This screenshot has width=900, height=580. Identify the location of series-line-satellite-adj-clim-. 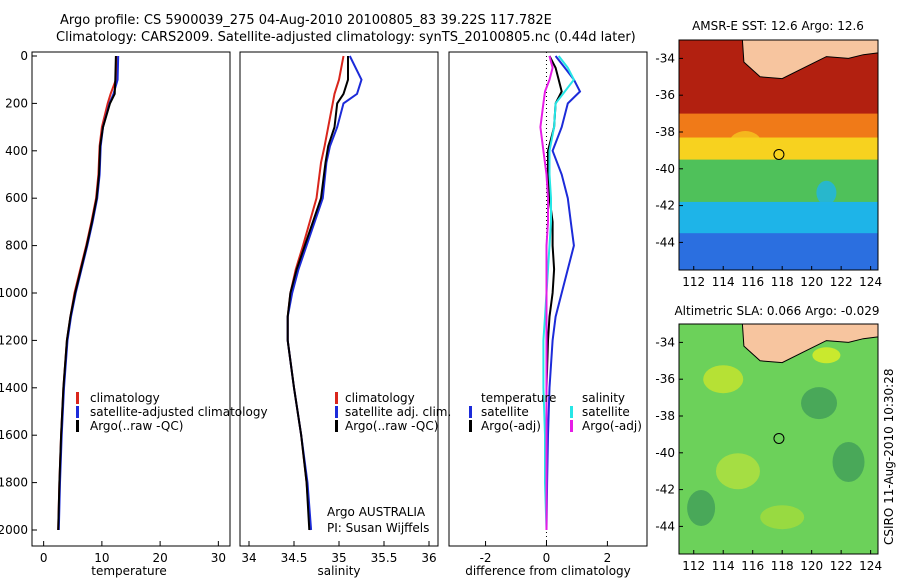
(324, 293).